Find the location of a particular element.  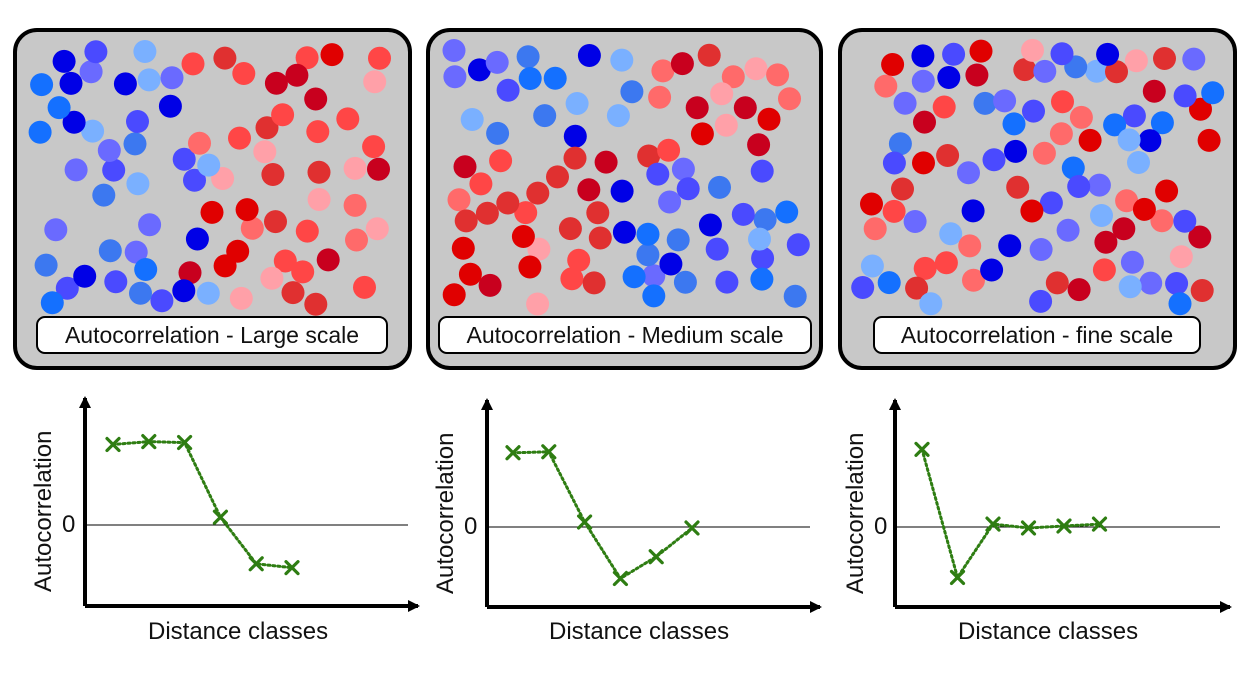

chart-1-ytick-zero: 0 is located at coordinates (69, 524).